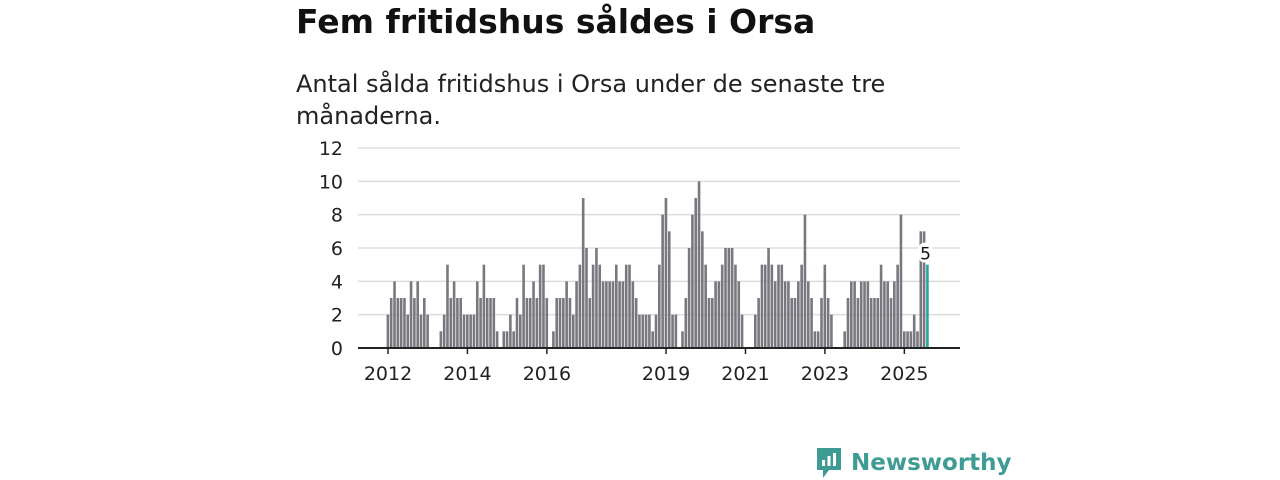 The width and height of the screenshot is (1280, 480). What do you see at coordinates (337, 216) in the screenshot?
I see `y-tick-label: 8` at bounding box center [337, 216].